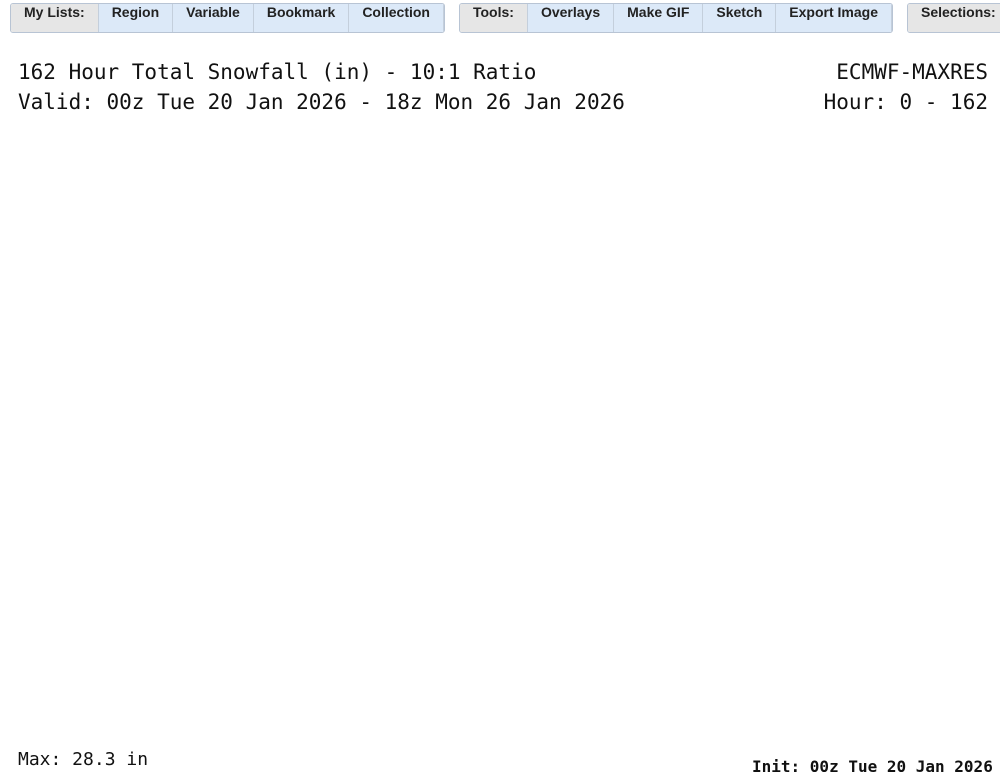 This screenshot has height=772, width=1000. I want to click on lat-label: 36N, so click(33, 548).